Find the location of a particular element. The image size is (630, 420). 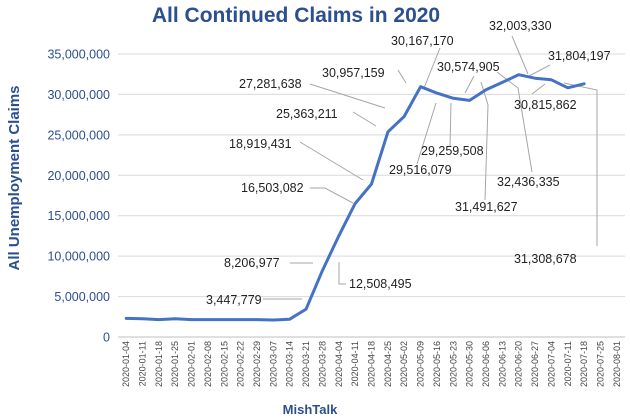

x-tick-label: 2020-02-01 is located at coordinates (192, 364).